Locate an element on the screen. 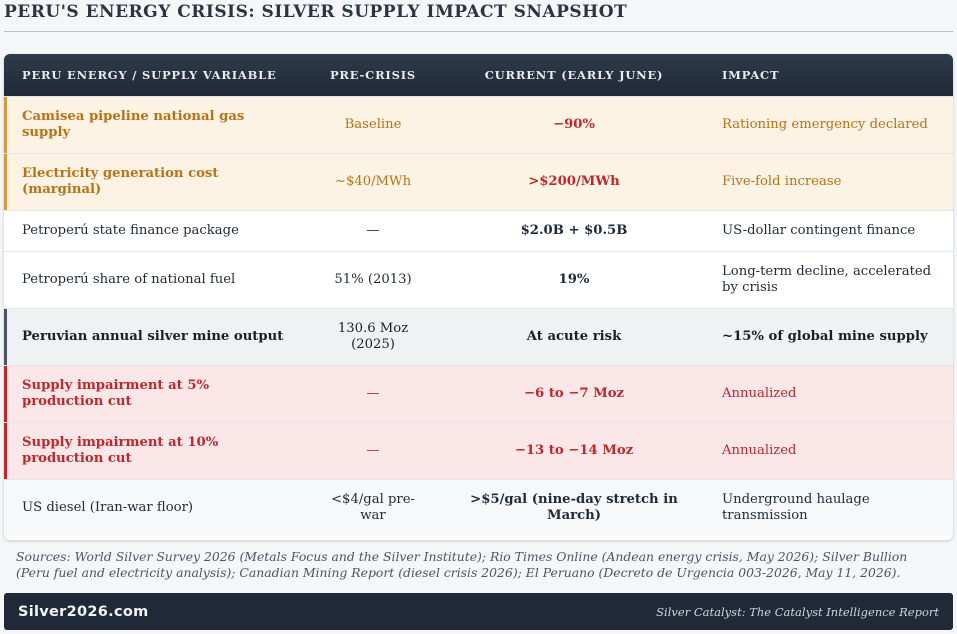 The height and width of the screenshot is (634, 957). variable-cell: Supply impairment at 10% production cut is located at coordinates (153, 450).